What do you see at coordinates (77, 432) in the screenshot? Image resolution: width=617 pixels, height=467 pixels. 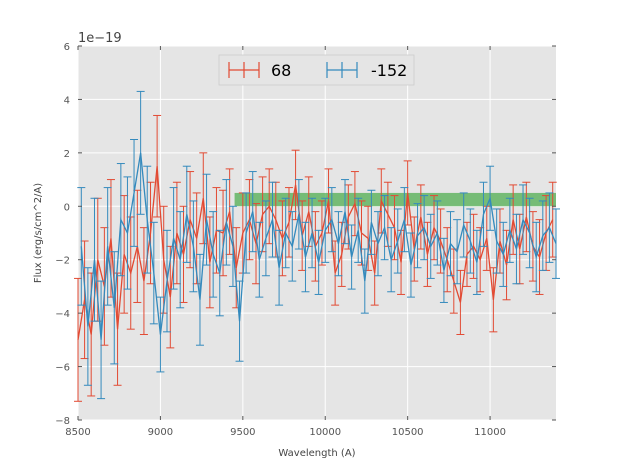 I see `x-tick-label-0: 8500` at bounding box center [77, 432].